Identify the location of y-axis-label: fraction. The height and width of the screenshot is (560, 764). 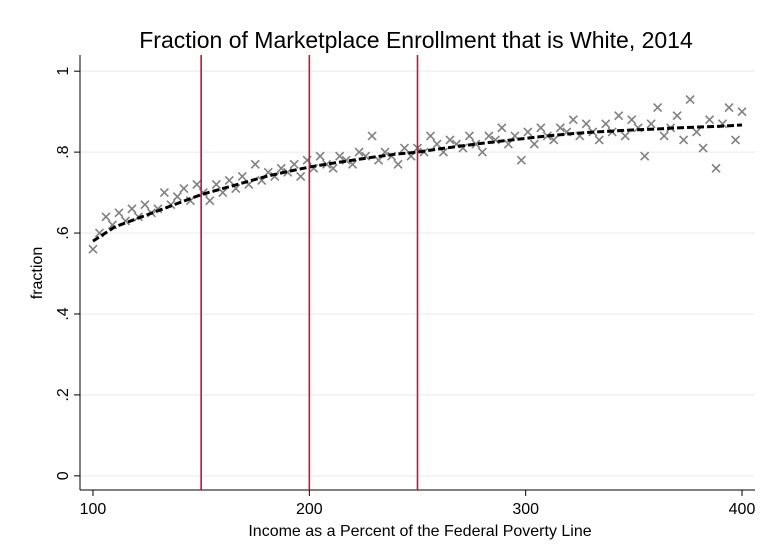
(37, 273).